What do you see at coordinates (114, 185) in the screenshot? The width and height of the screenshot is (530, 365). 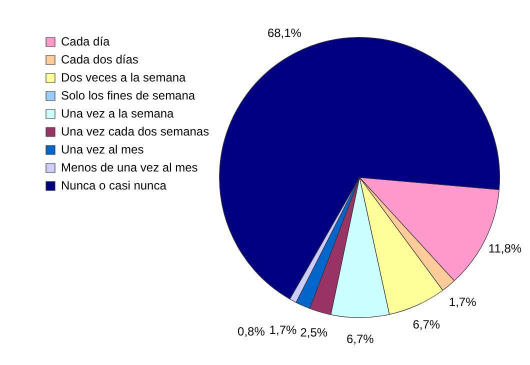 I see `legend-label: Nunca o casi nunca` at bounding box center [114, 185].